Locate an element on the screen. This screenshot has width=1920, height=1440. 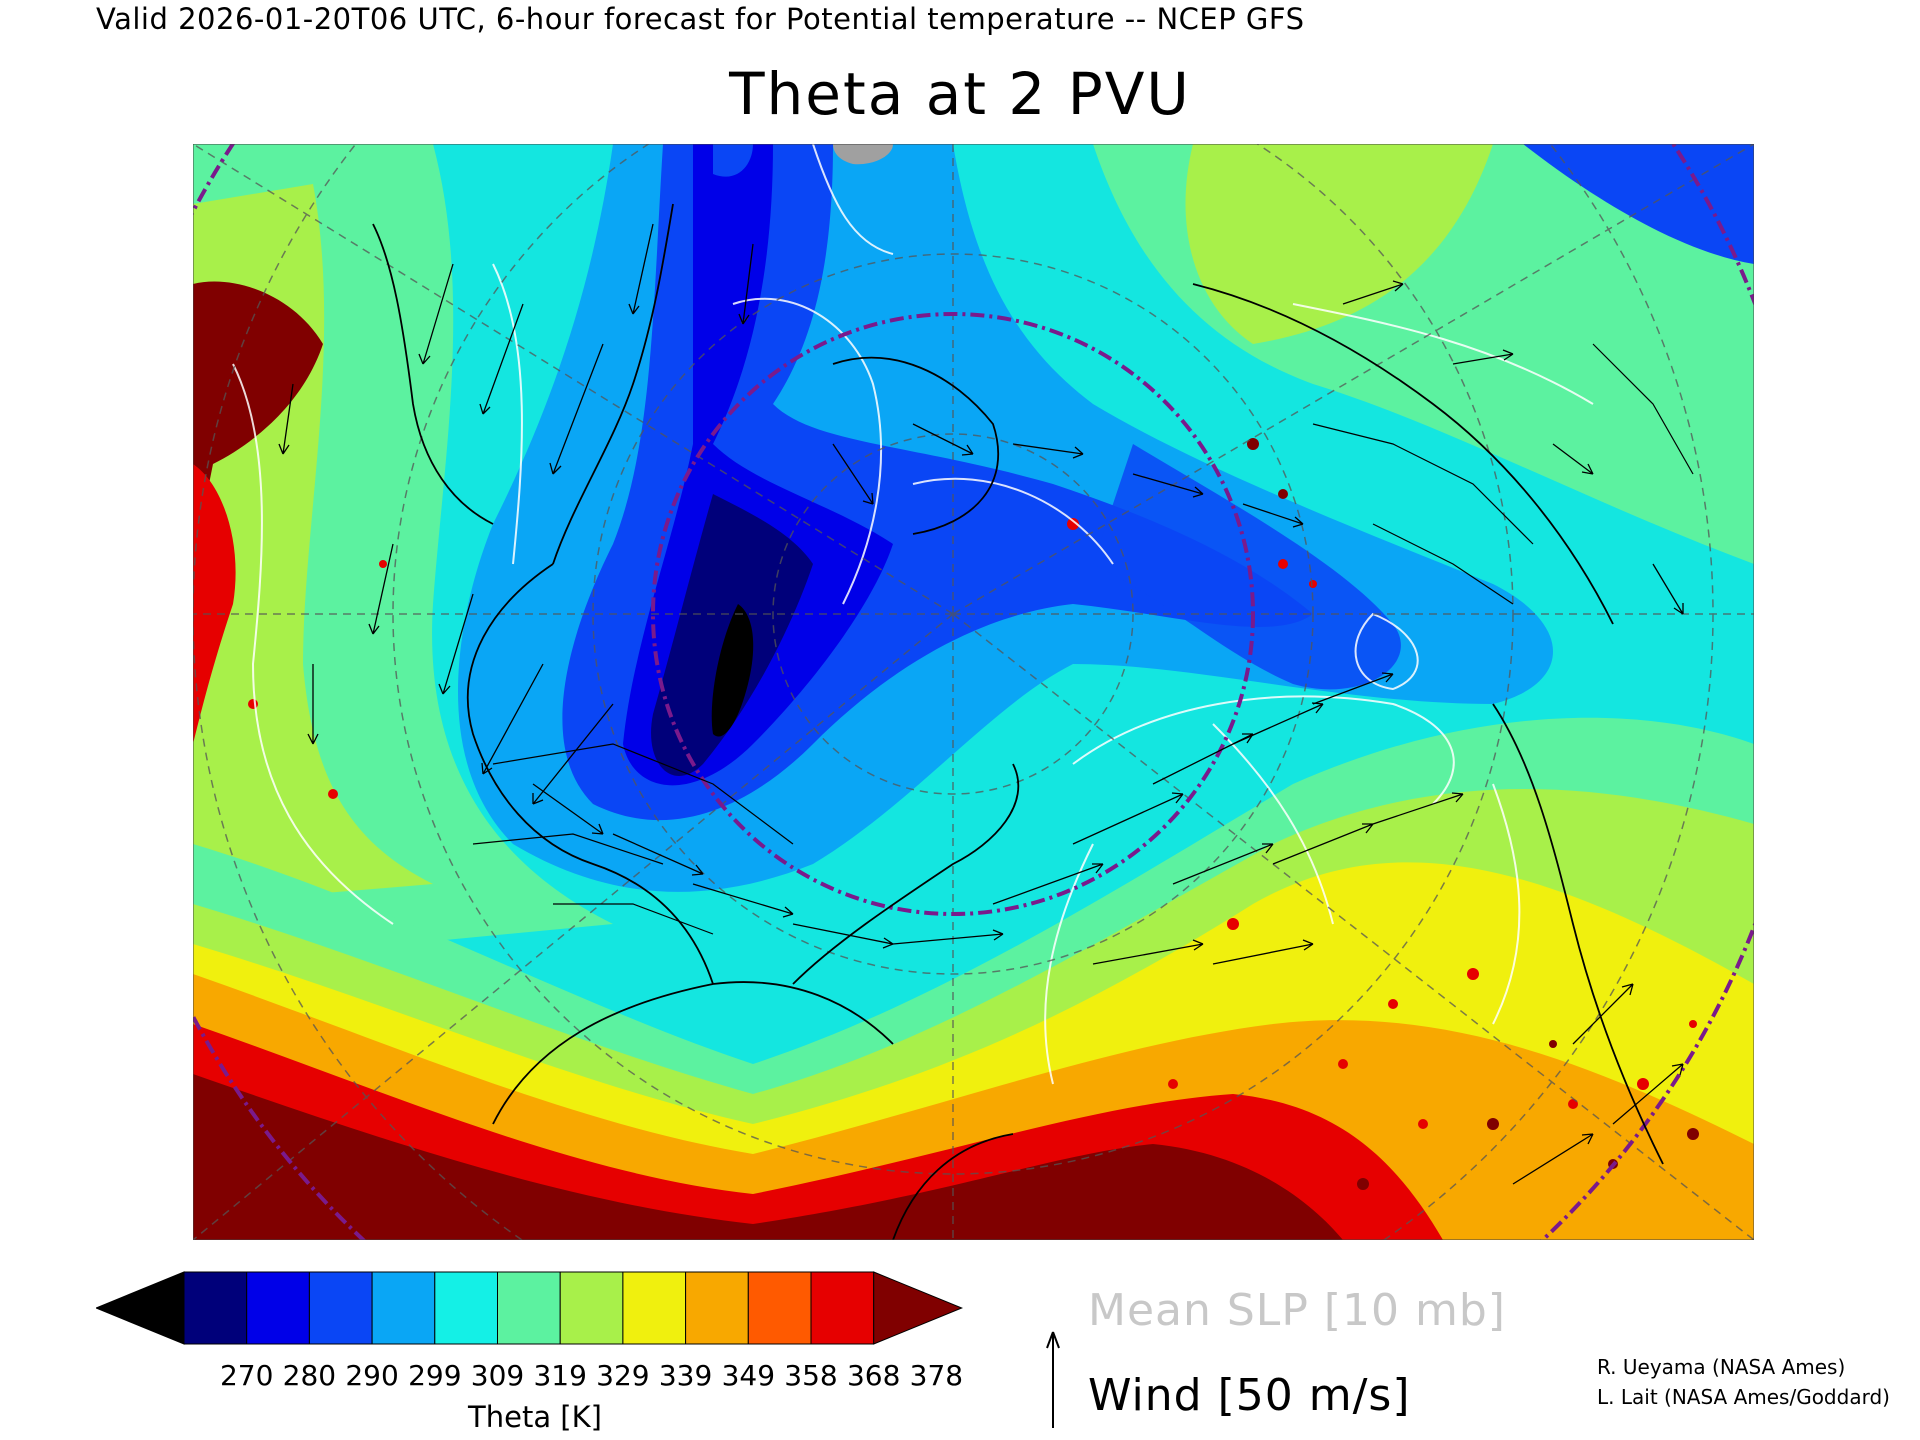
colorbar-tick-label: 270 is located at coordinates (246, 1375).